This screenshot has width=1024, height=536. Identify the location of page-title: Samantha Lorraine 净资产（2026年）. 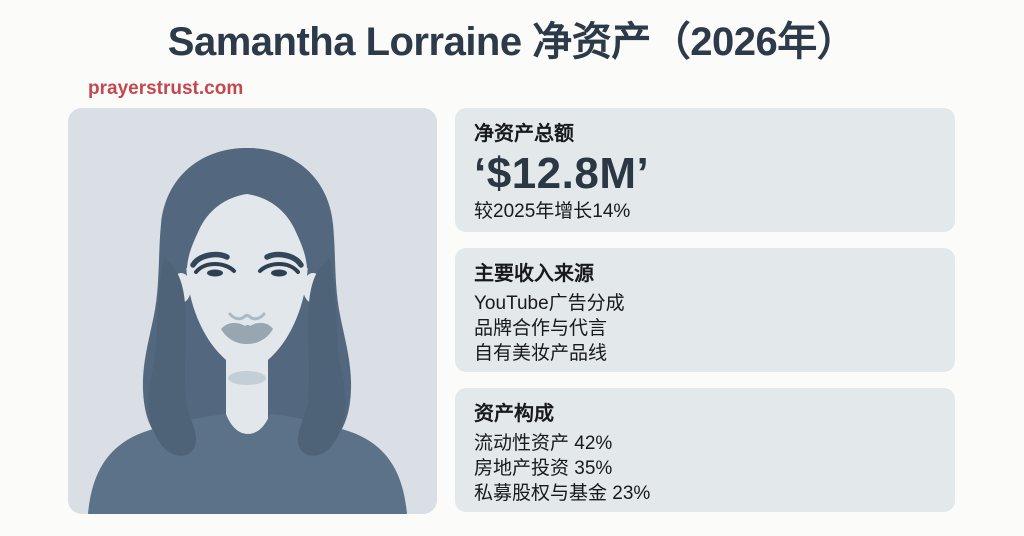
(512, 42).